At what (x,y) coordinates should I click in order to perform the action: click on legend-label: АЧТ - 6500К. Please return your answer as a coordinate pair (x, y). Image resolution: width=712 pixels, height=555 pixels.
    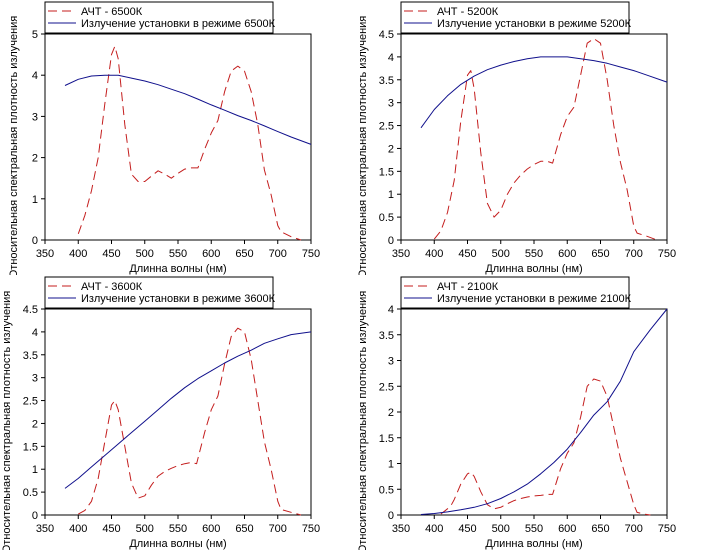
    Looking at the image, I should click on (112, 12).